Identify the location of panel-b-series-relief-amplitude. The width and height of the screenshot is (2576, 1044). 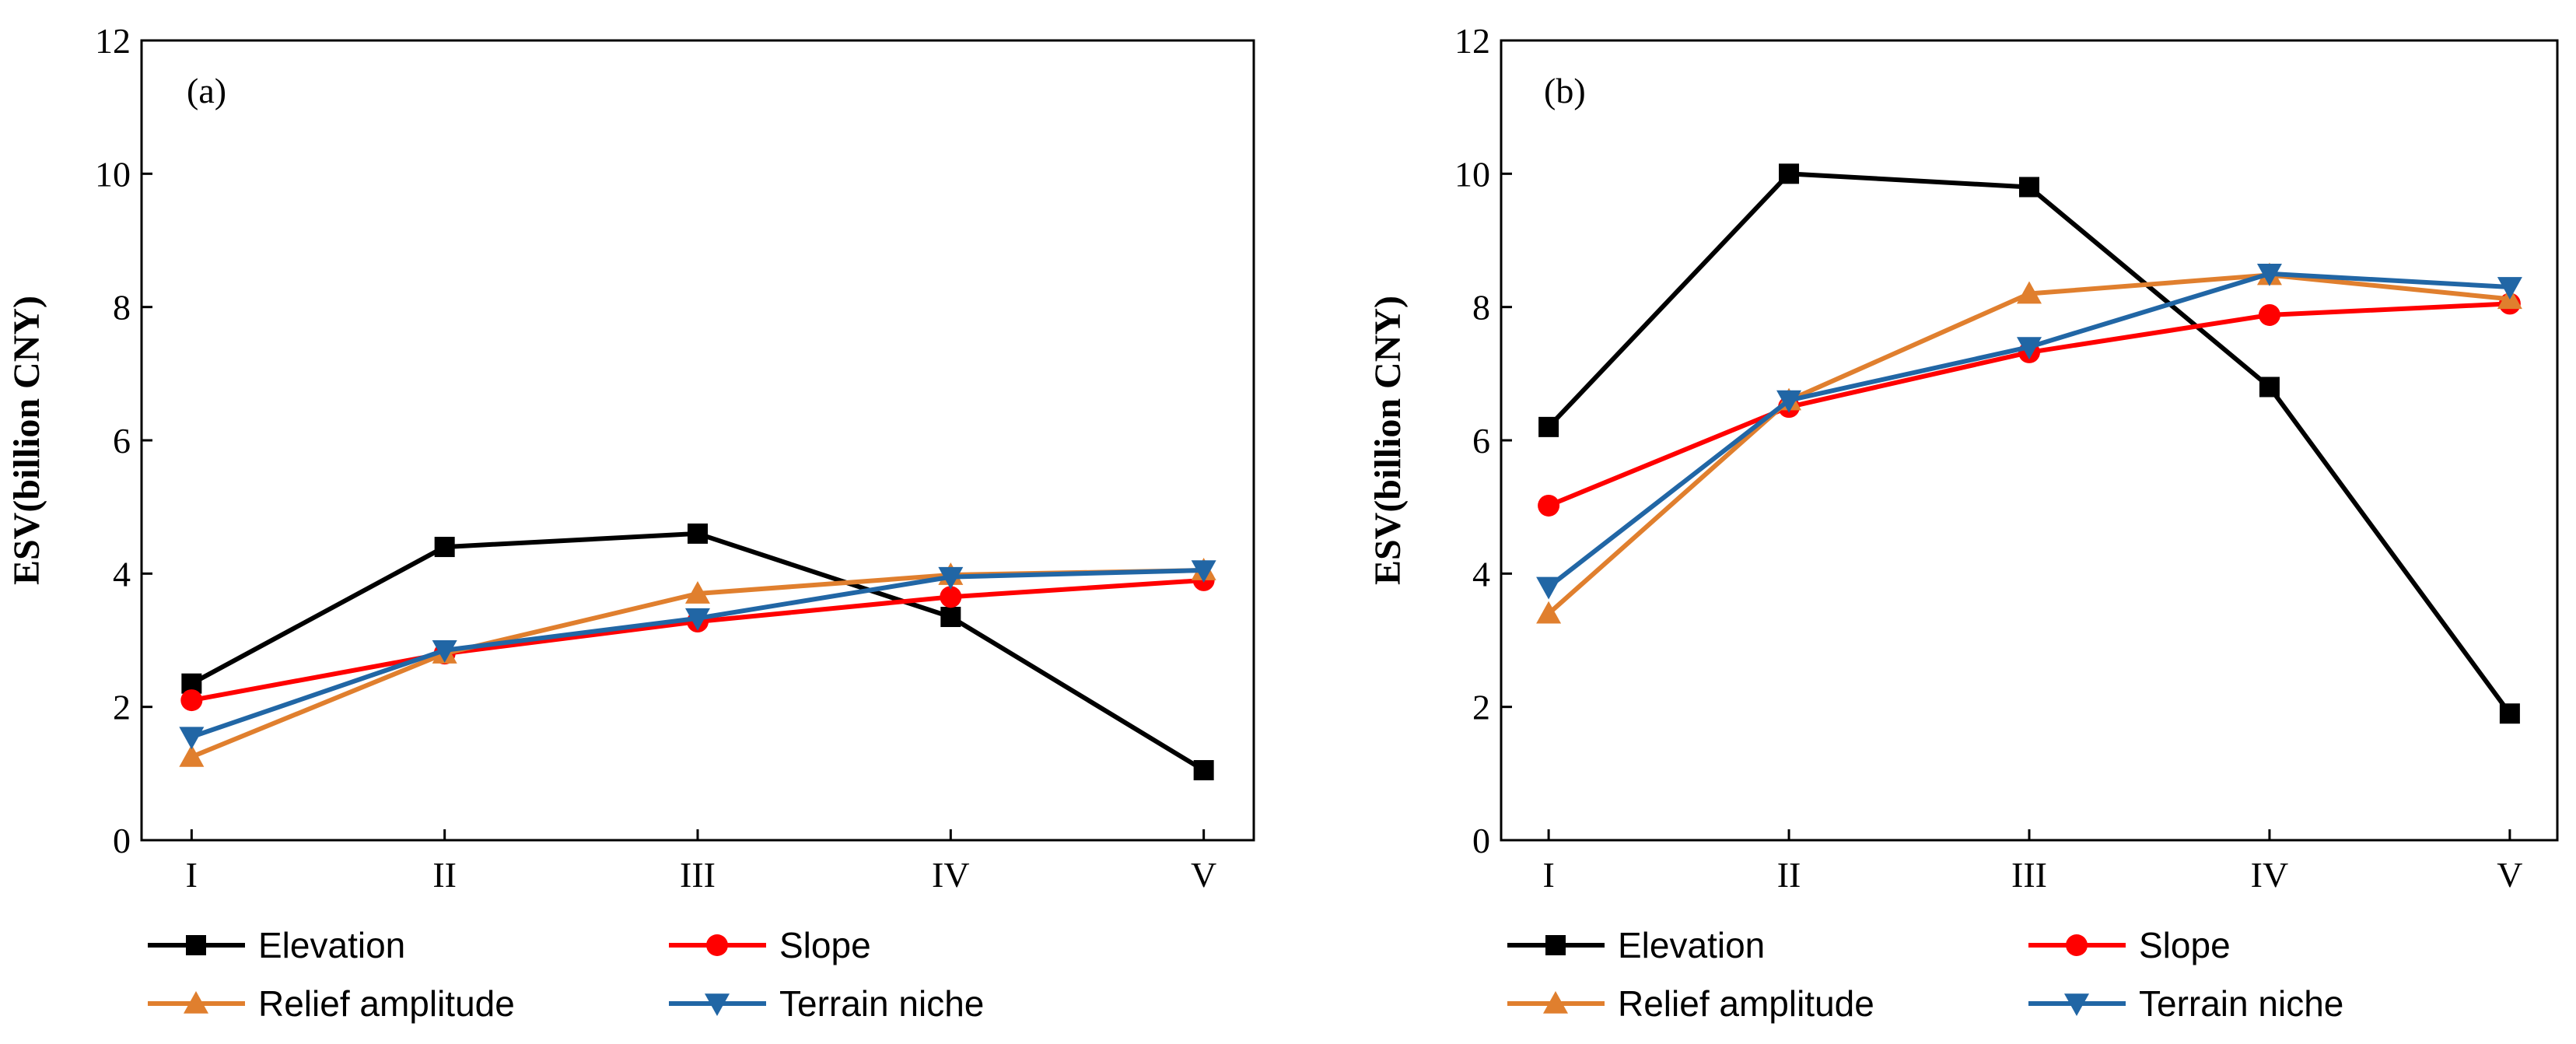
(2029, 443).